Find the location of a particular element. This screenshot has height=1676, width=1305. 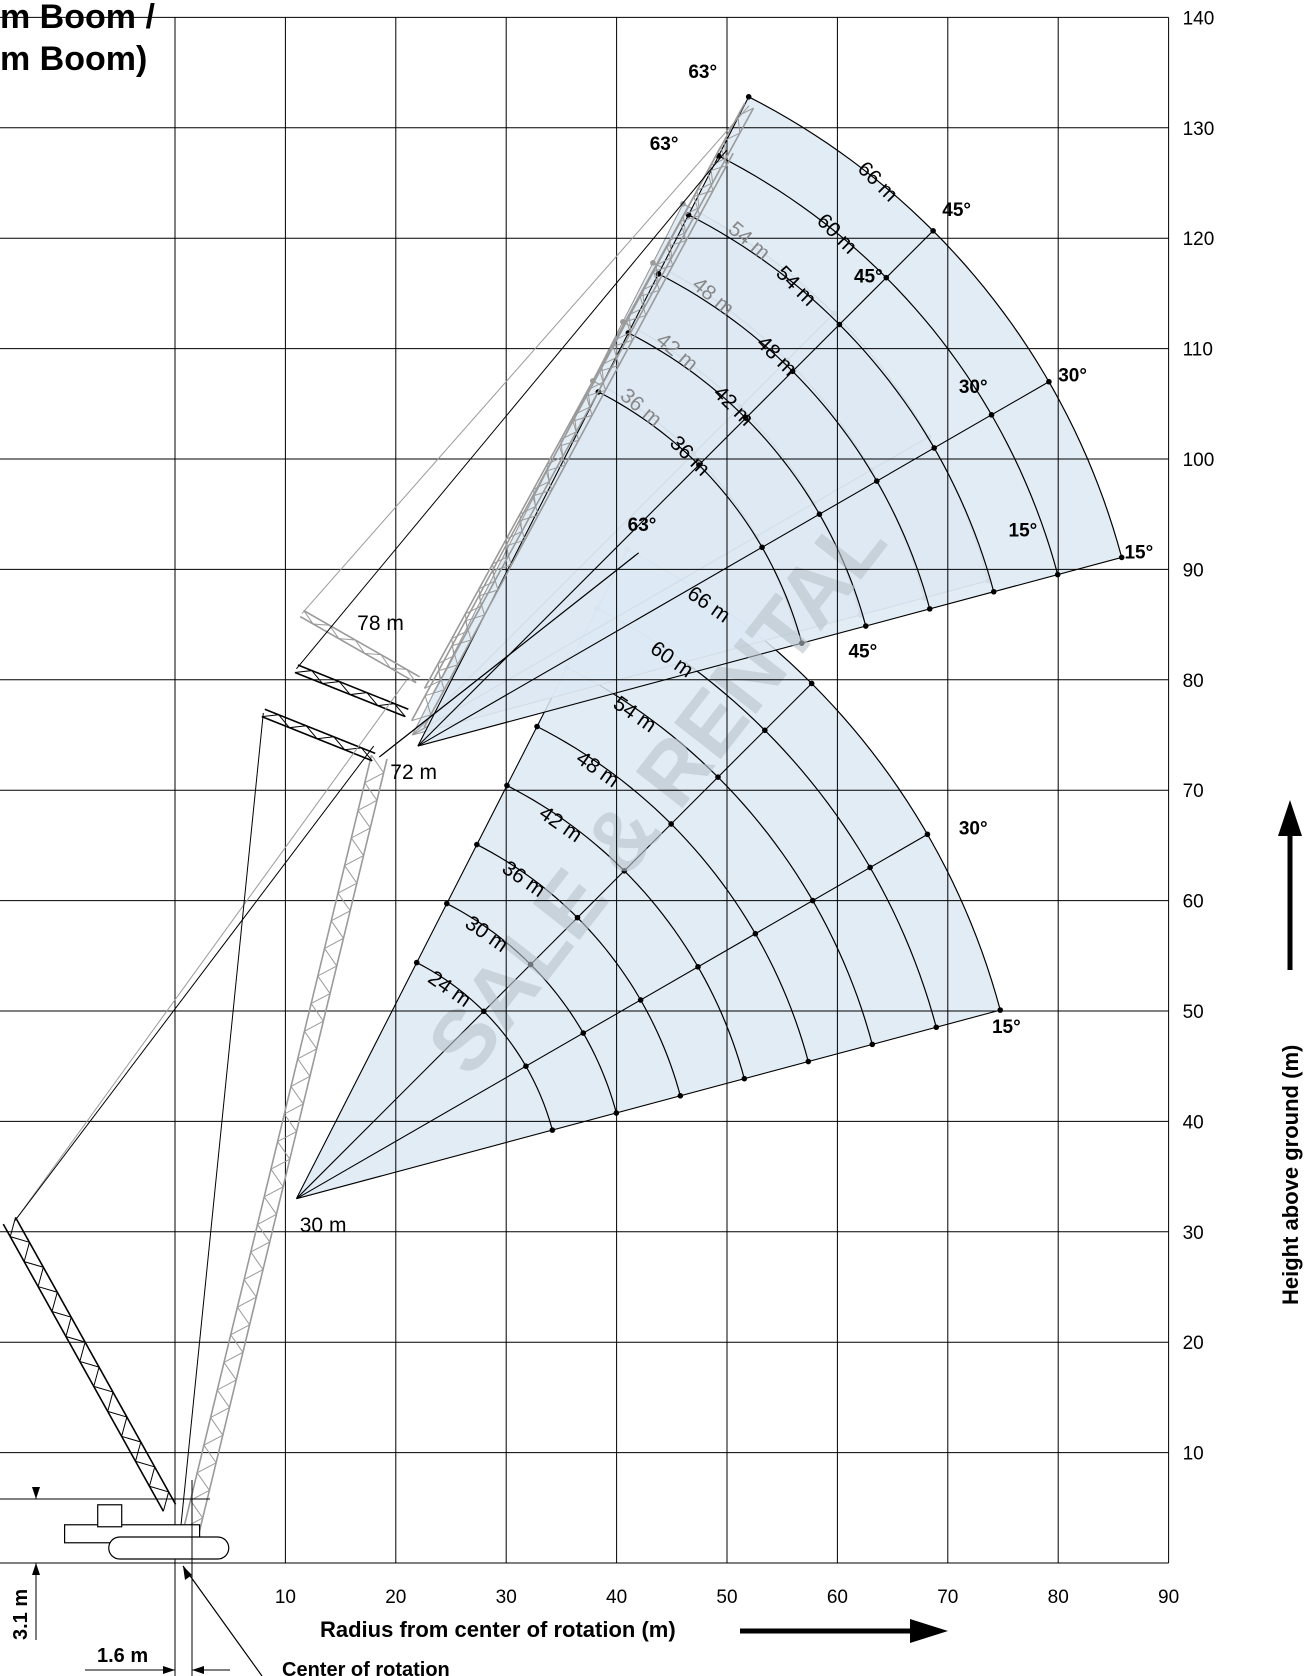

y-tick-label: 90 is located at coordinates (1193, 570).